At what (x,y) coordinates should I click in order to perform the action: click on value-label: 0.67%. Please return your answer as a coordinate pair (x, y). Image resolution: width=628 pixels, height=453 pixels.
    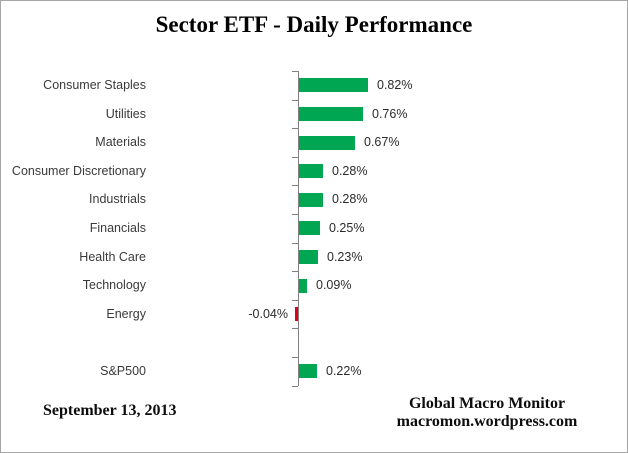
    Looking at the image, I should click on (382, 142).